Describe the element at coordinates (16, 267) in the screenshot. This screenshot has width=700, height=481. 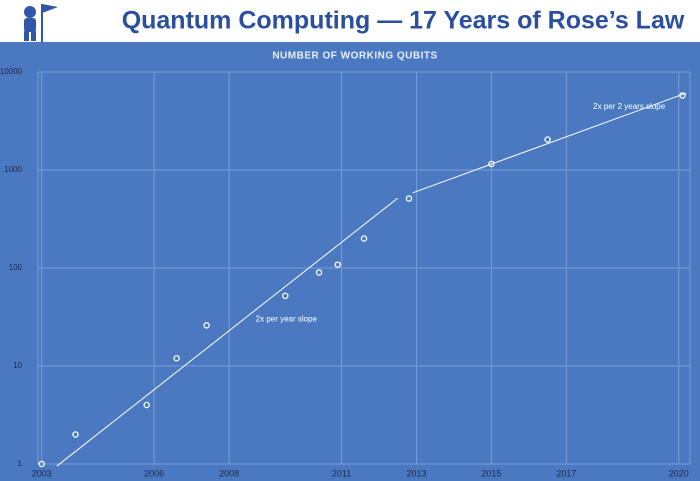
I see `y-tick-label: 100` at that location.